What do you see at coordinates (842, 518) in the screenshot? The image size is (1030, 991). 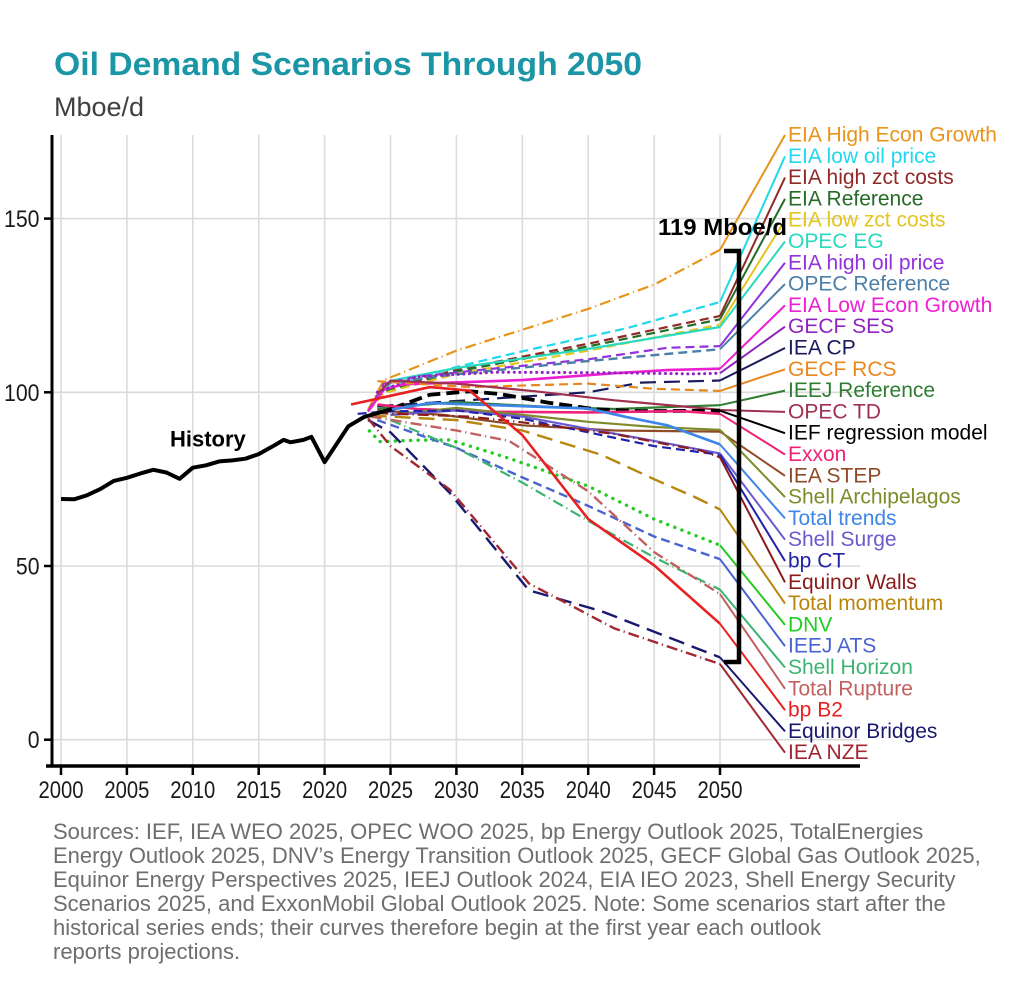 I see `svg-text: Total trends` at bounding box center [842, 518].